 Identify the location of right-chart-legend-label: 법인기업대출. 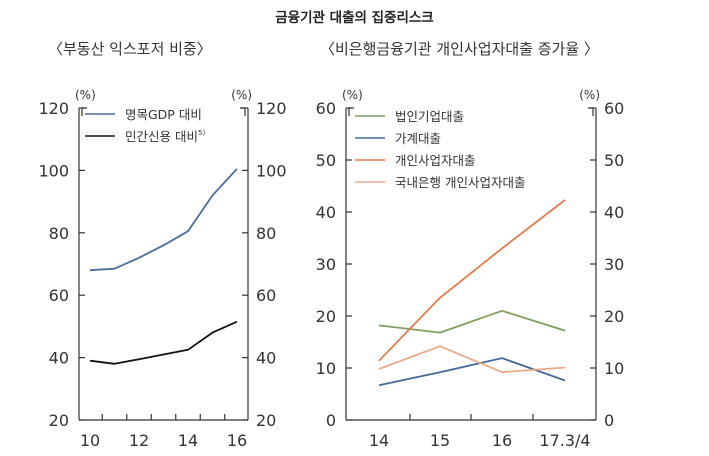
(429, 116).